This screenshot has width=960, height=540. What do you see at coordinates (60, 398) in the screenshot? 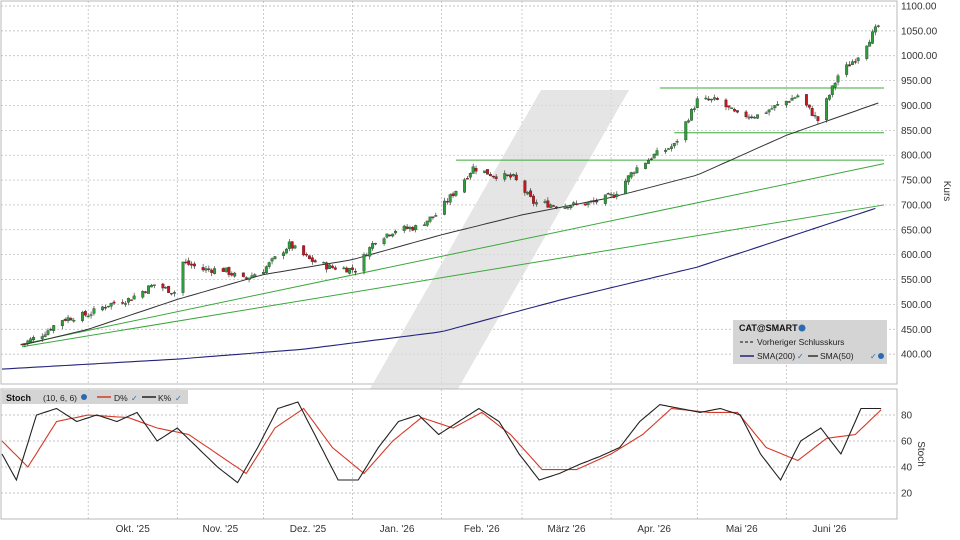
I see `stoch-legend-params: (10, 6, 6)` at bounding box center [60, 398].